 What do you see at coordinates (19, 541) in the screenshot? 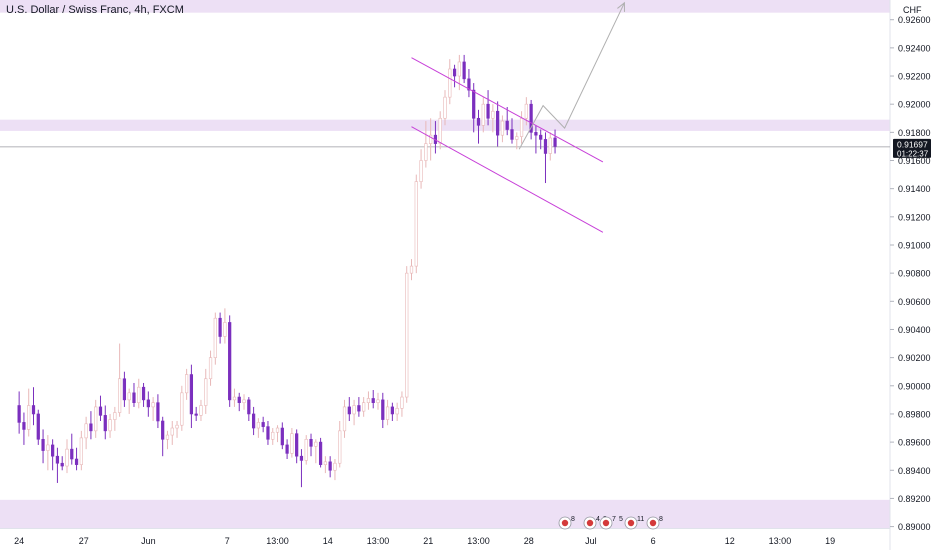
I see `time-tick-label-0: 24` at bounding box center [19, 541].